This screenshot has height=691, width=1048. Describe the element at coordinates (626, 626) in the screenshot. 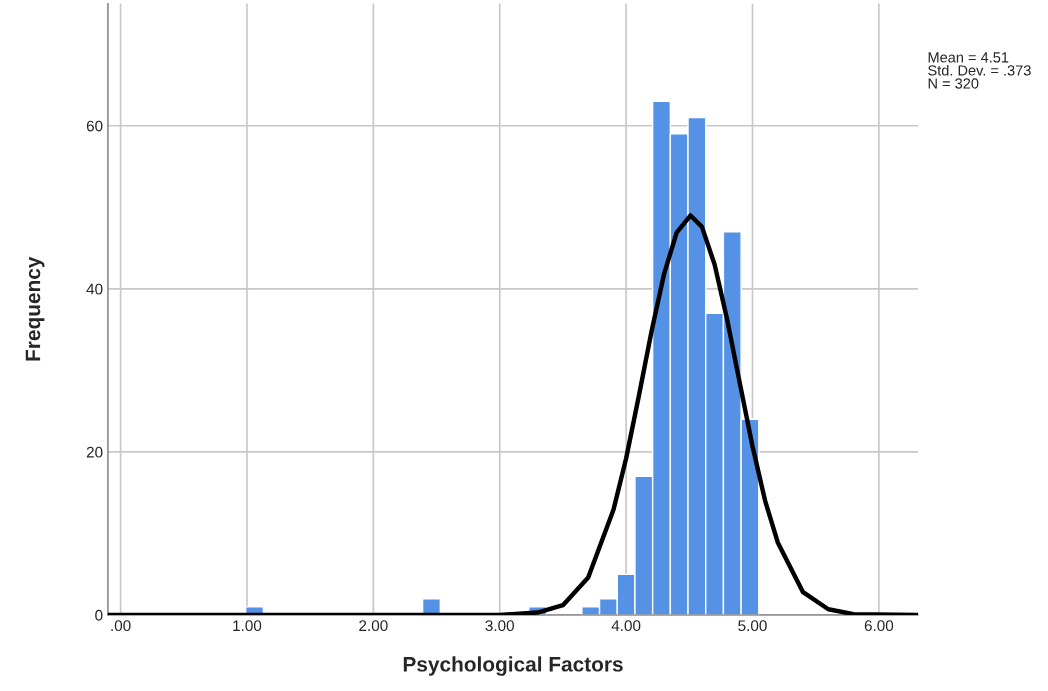

I see `x-tick-label: 4.00` at that location.